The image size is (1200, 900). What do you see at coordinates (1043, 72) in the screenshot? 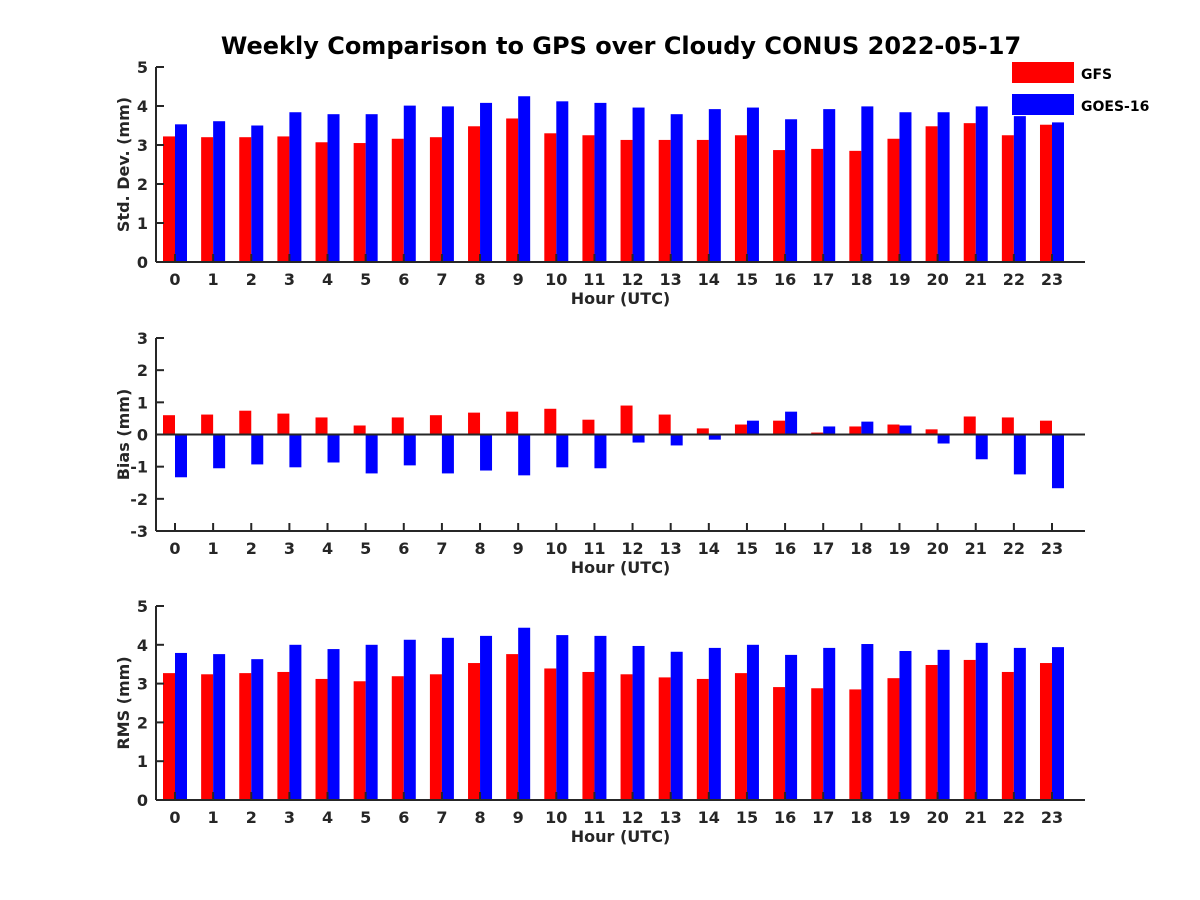
I see `legend-swatch-gfs` at bounding box center [1043, 72].